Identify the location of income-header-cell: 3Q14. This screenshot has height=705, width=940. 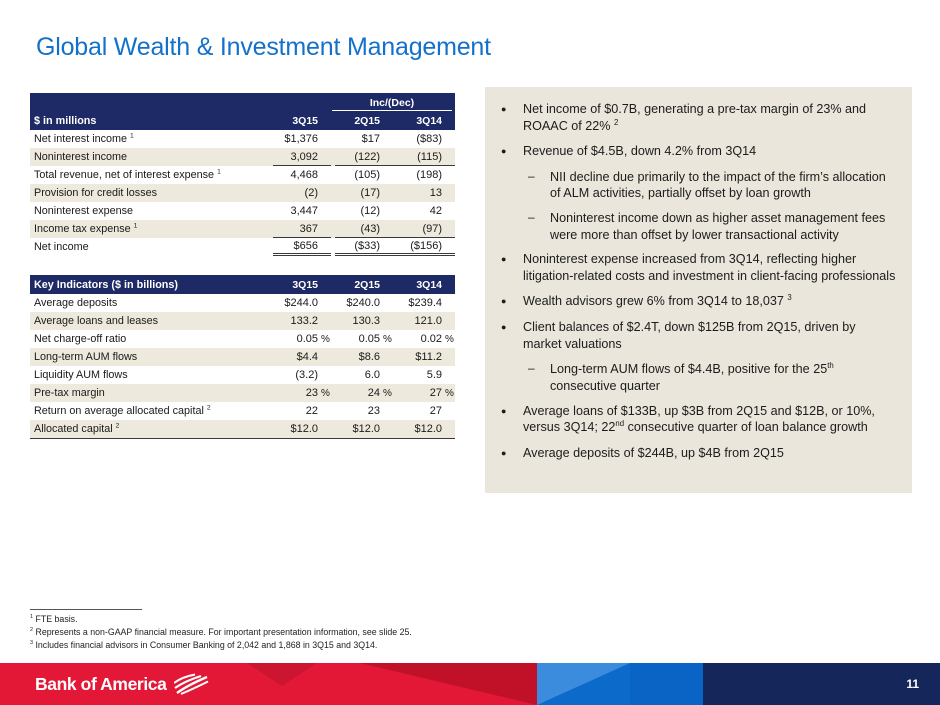
(426, 120).